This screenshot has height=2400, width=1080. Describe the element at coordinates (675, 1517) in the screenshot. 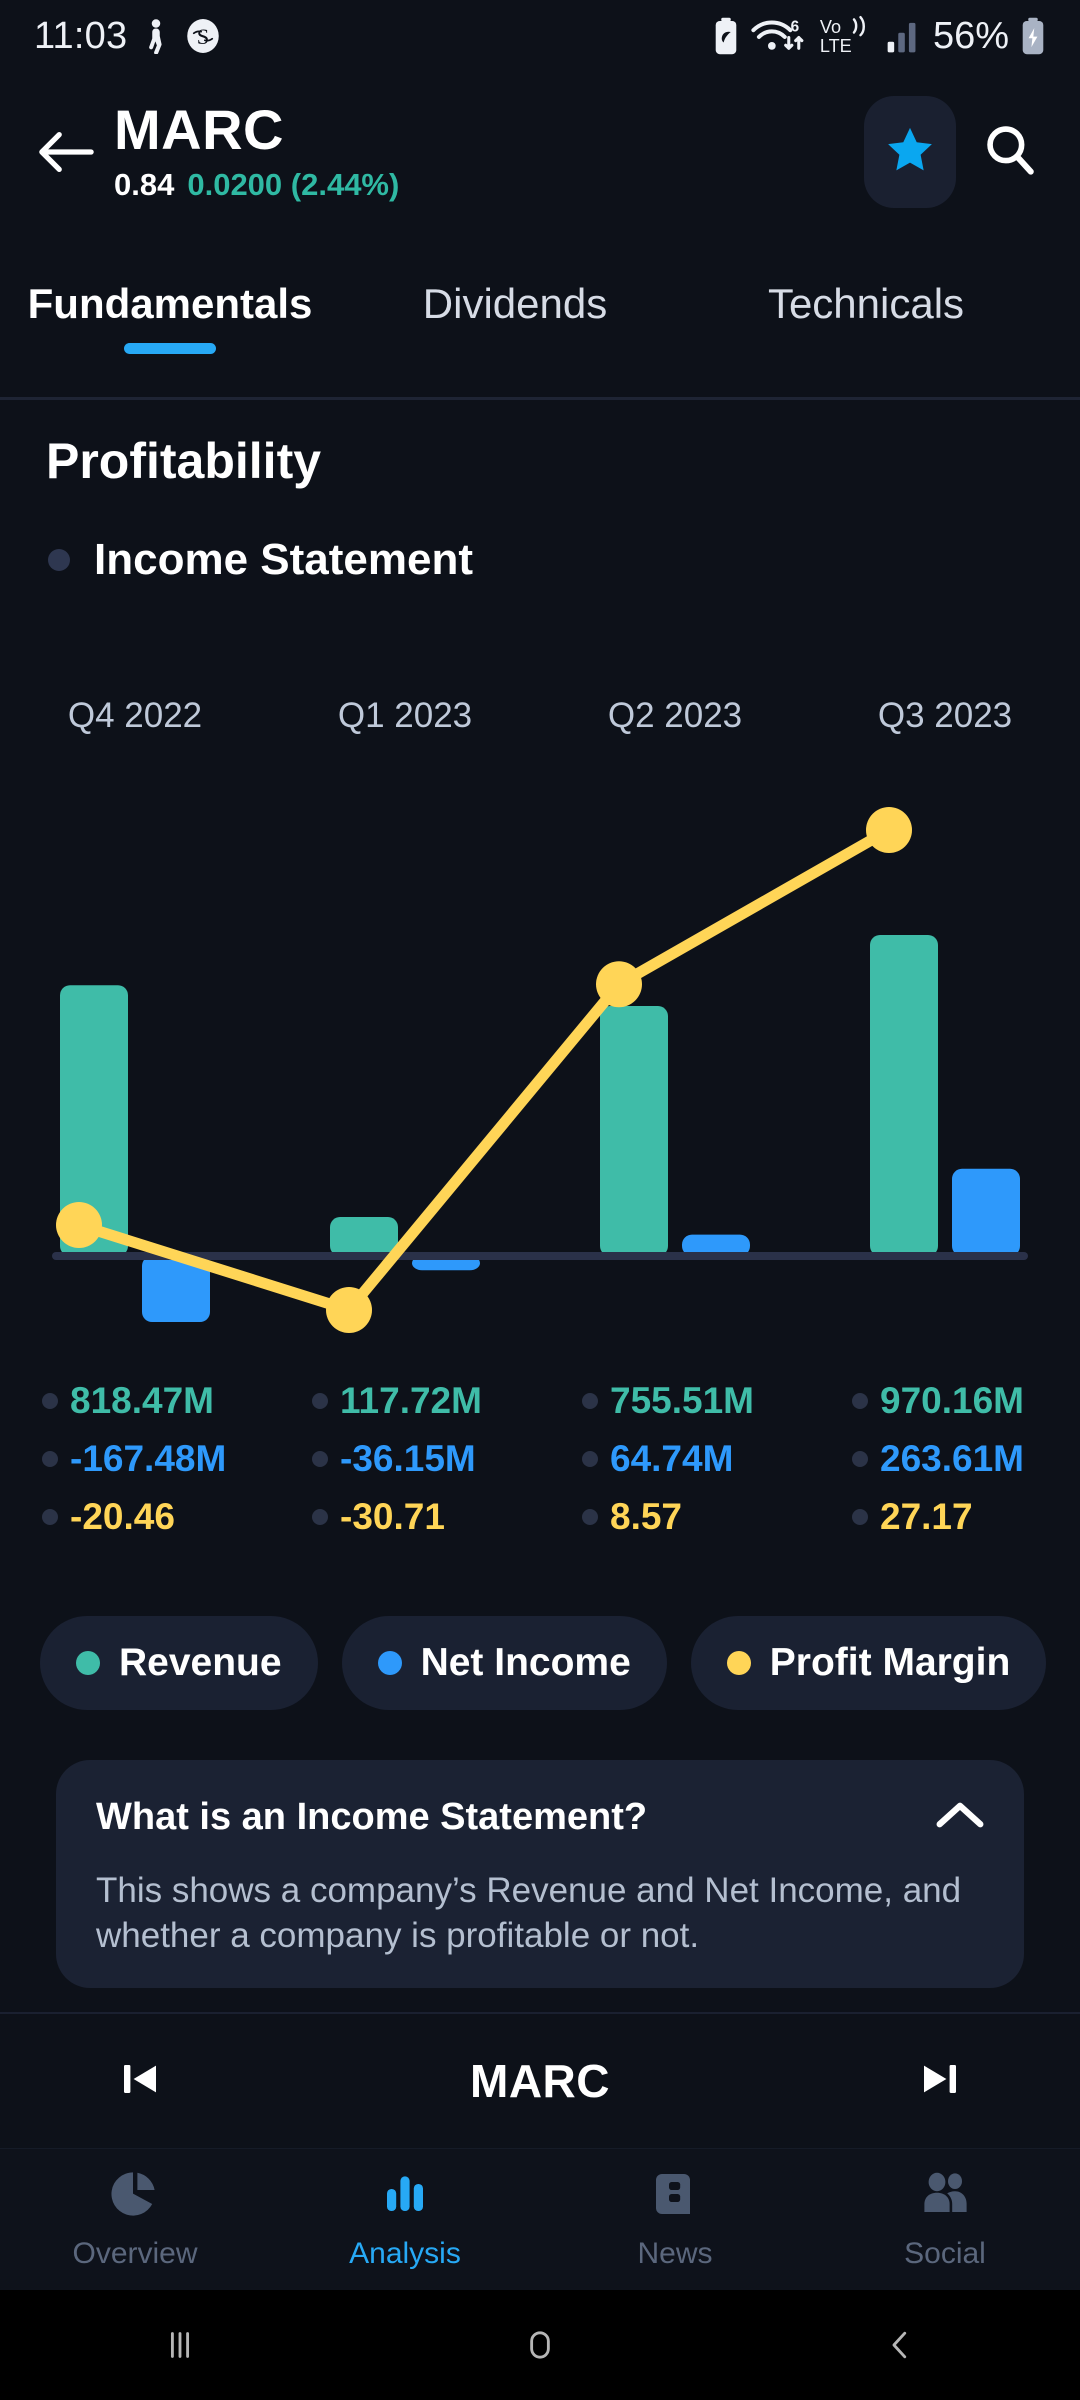

I see `table-cell: 8.57` at that location.